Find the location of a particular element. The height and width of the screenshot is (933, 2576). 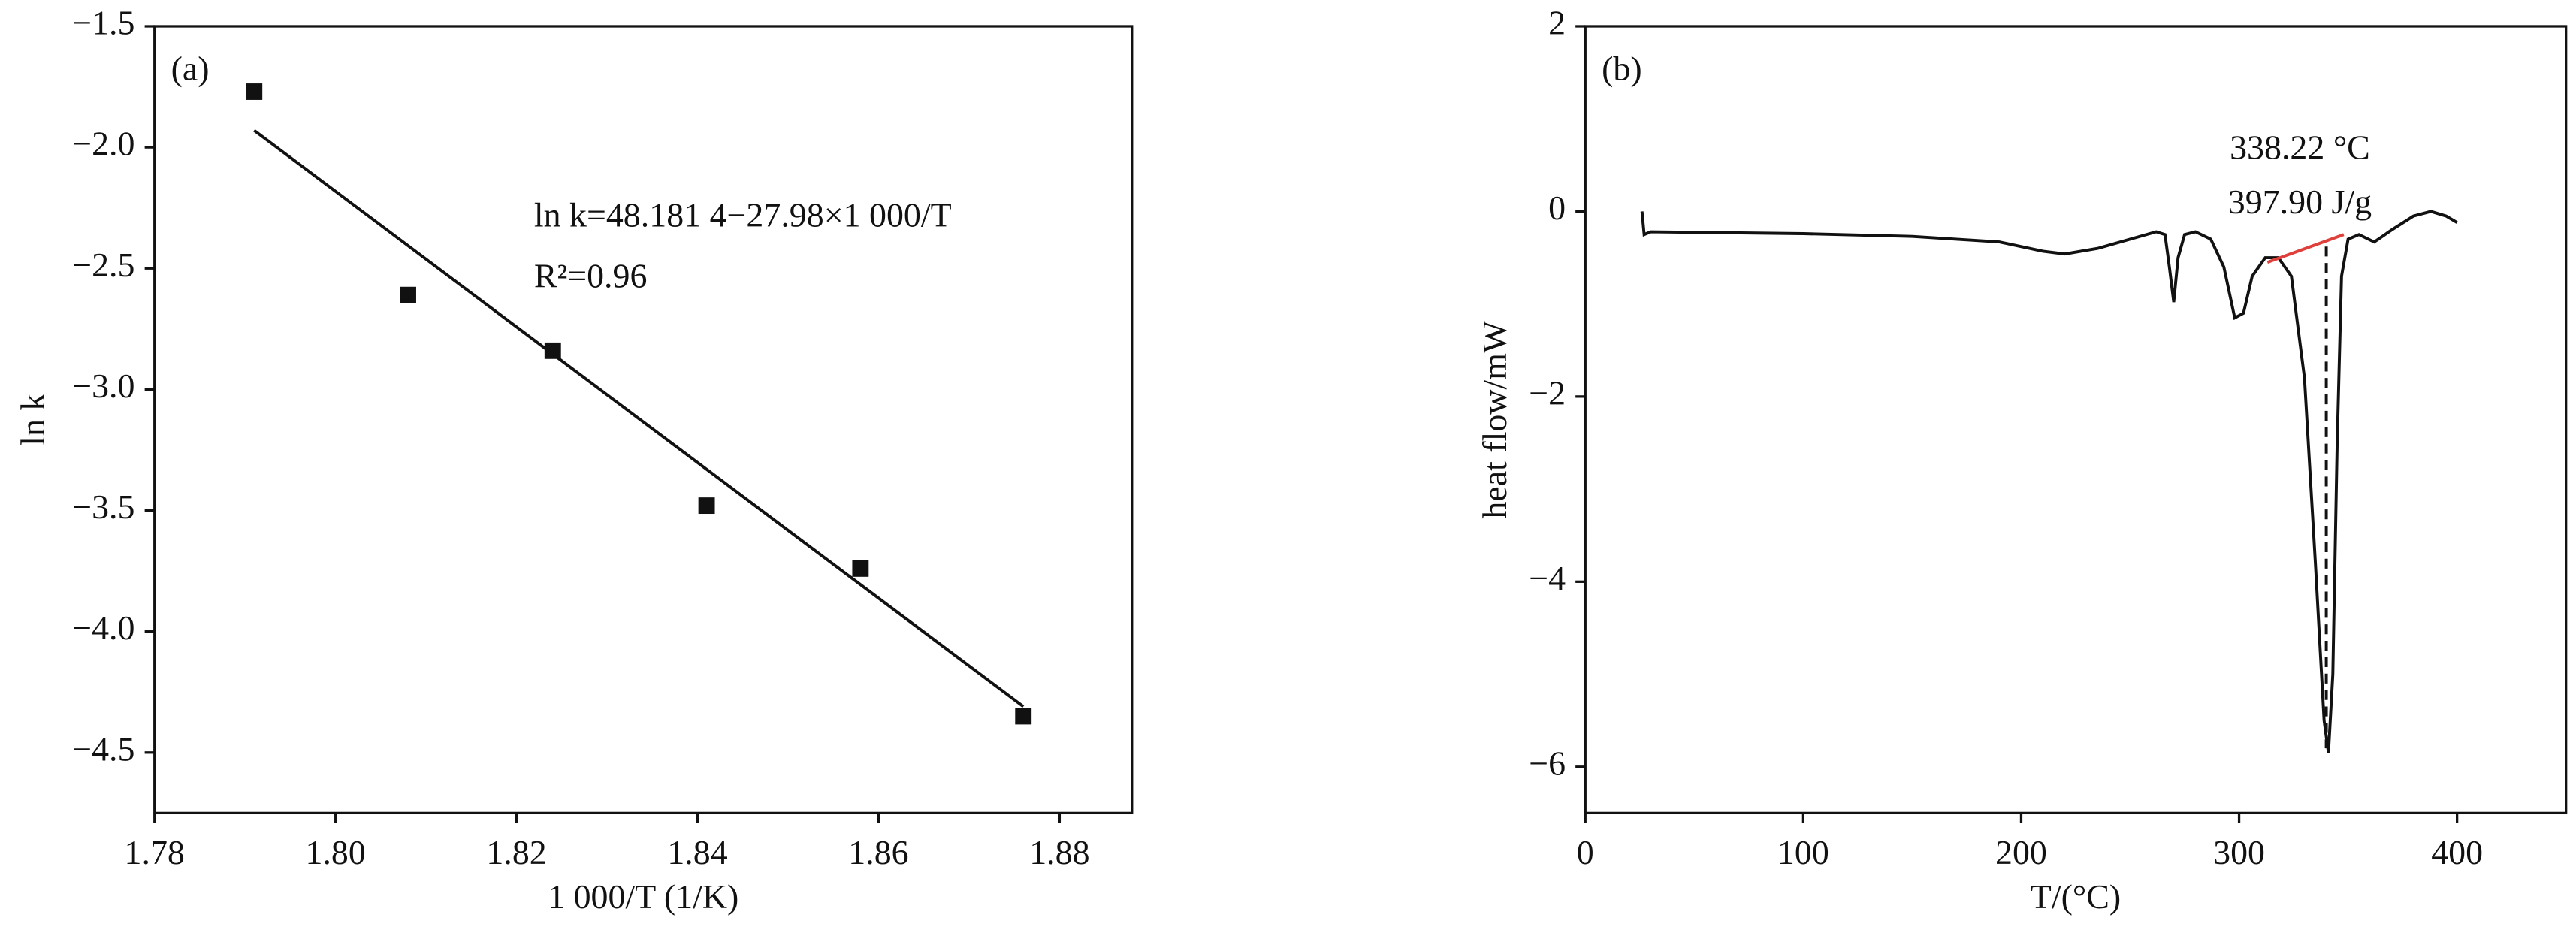

x-tick-label: 400 is located at coordinates (2457, 852).